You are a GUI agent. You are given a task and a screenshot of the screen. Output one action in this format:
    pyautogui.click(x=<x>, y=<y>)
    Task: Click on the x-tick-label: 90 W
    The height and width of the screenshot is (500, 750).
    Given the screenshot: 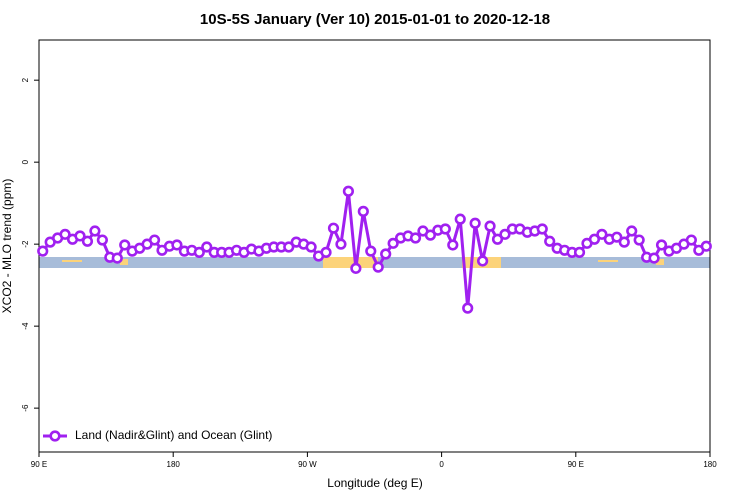 What is the action you would take?
    pyautogui.click(x=307, y=464)
    